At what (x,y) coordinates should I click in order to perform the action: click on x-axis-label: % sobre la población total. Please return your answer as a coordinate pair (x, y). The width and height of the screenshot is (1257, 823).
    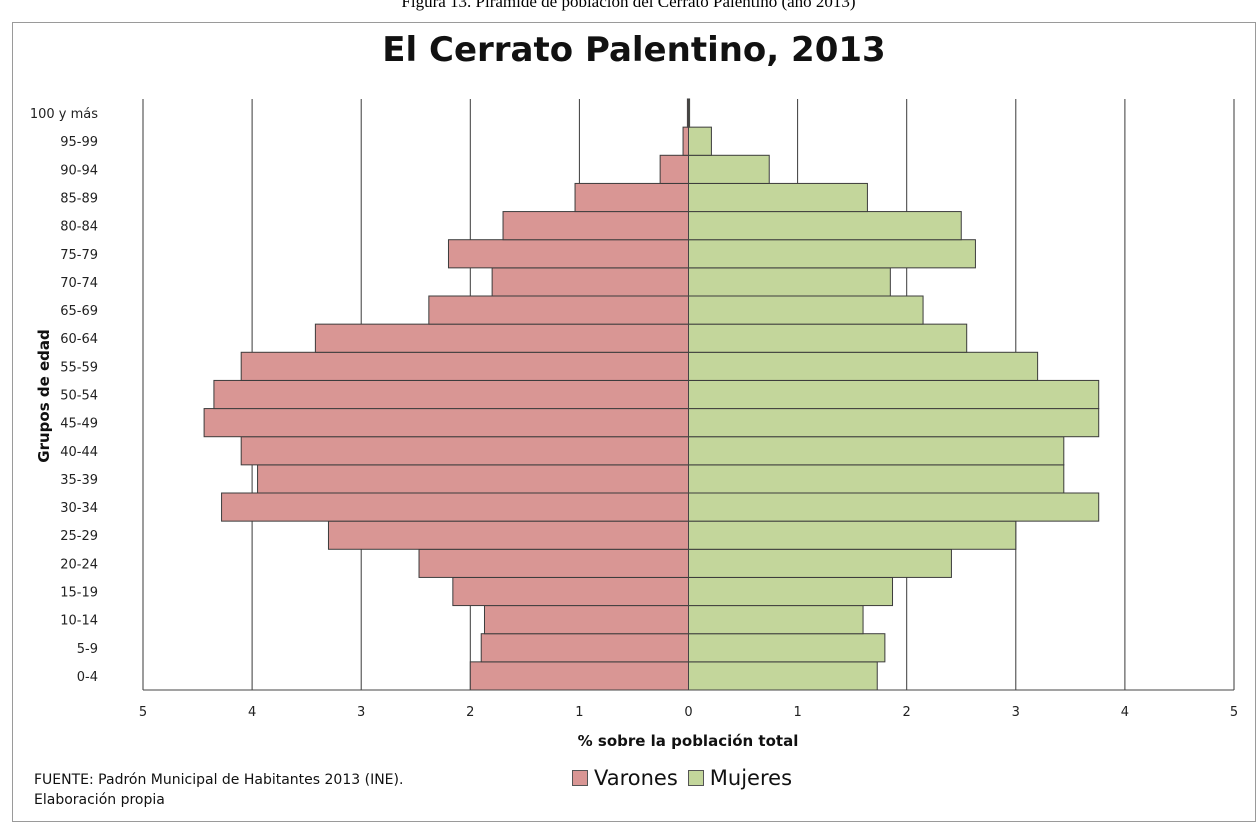
    Looking at the image, I should click on (688, 741).